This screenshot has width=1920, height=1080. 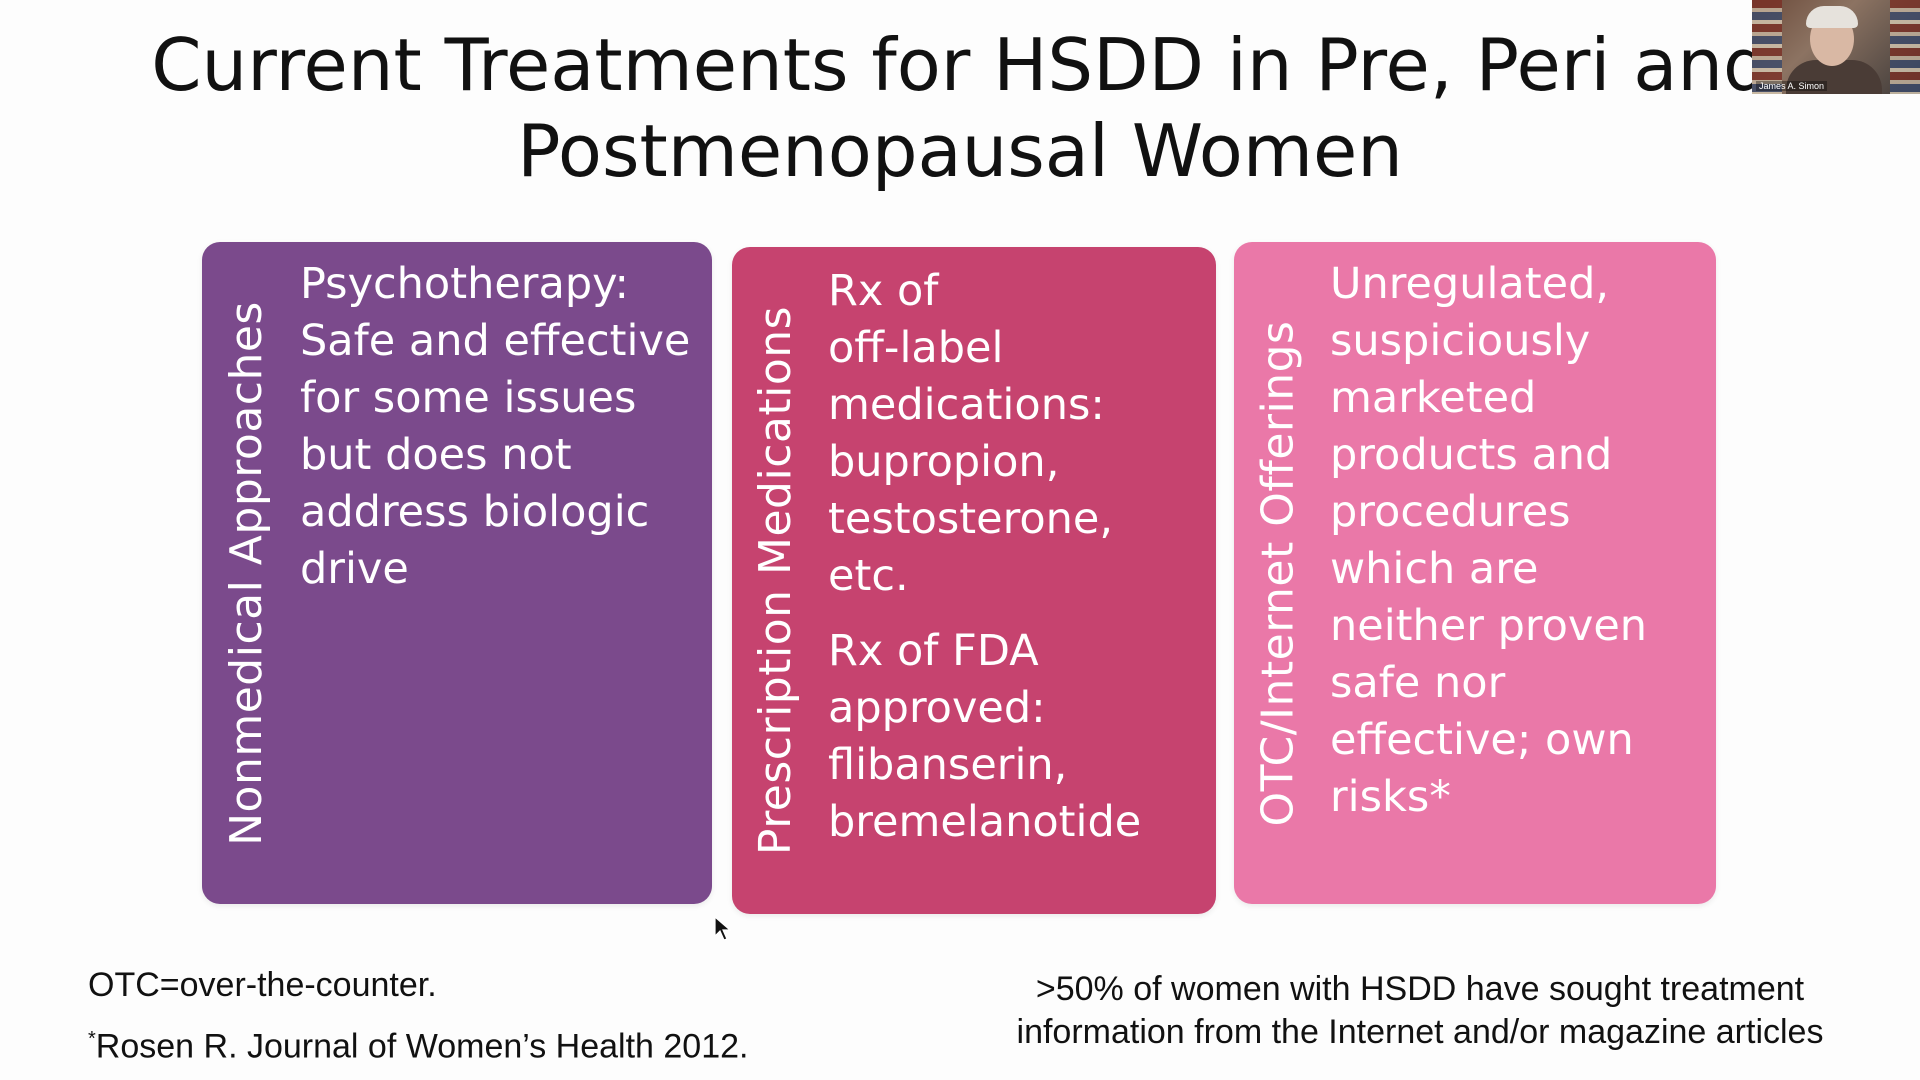 I want to click on box-side-label: Prescription Medications, so click(x=776, y=580).